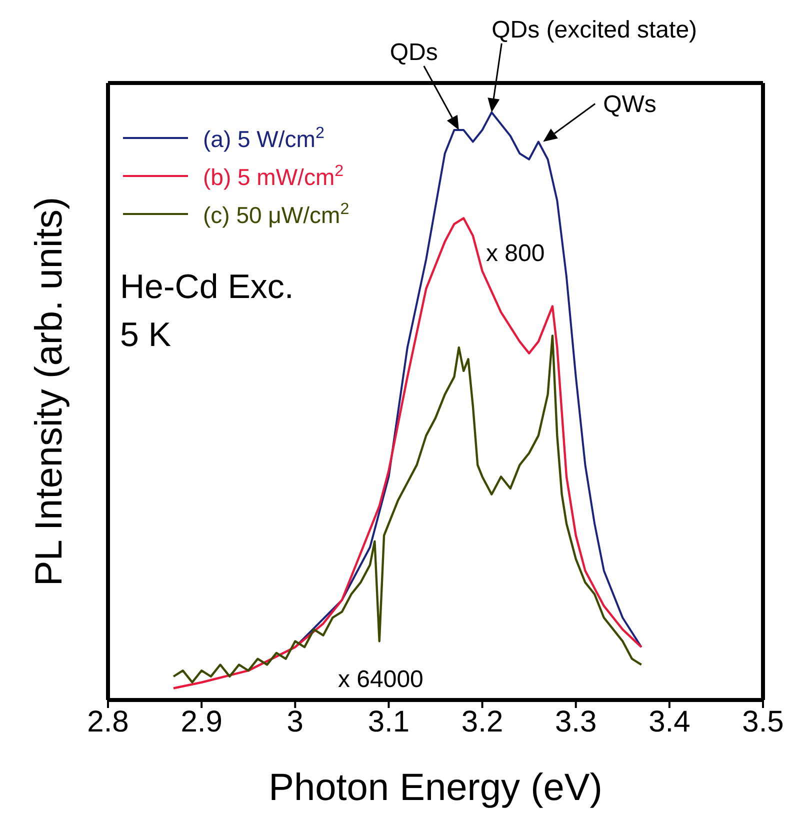 The image size is (792, 828). Describe the element at coordinates (295, 721) in the screenshot. I see `x-tick-label: 3` at that location.